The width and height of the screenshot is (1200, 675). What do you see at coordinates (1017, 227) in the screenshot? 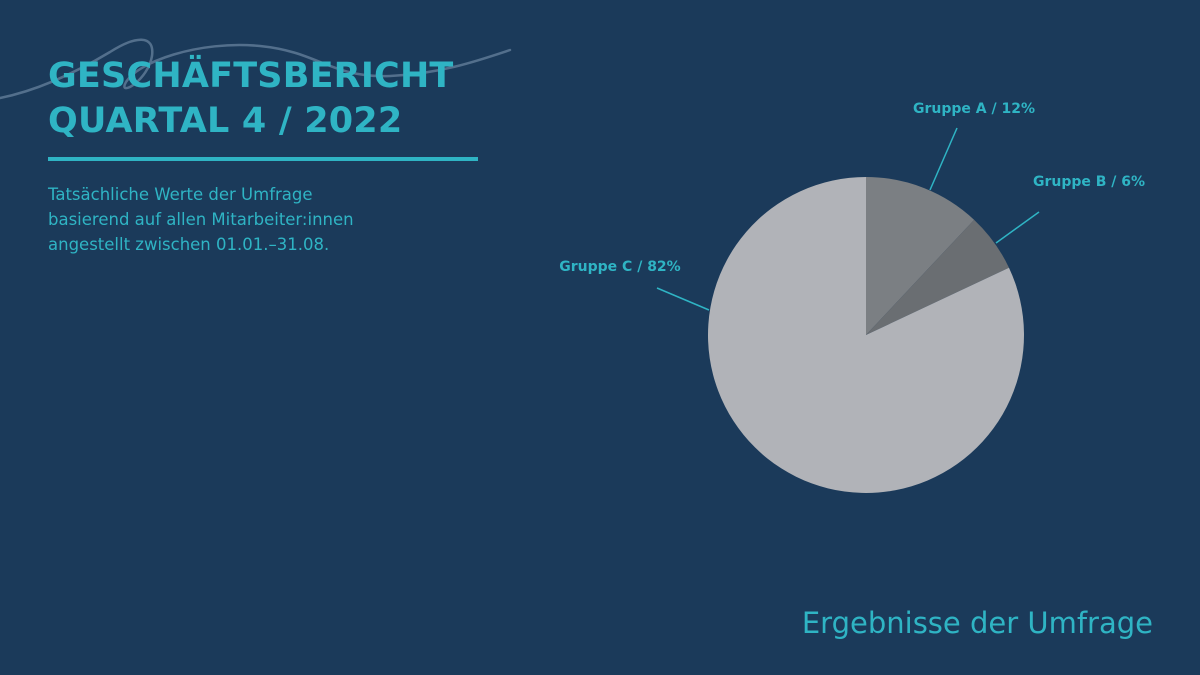
I see `leader-line-gruppe-b` at bounding box center [1017, 227].